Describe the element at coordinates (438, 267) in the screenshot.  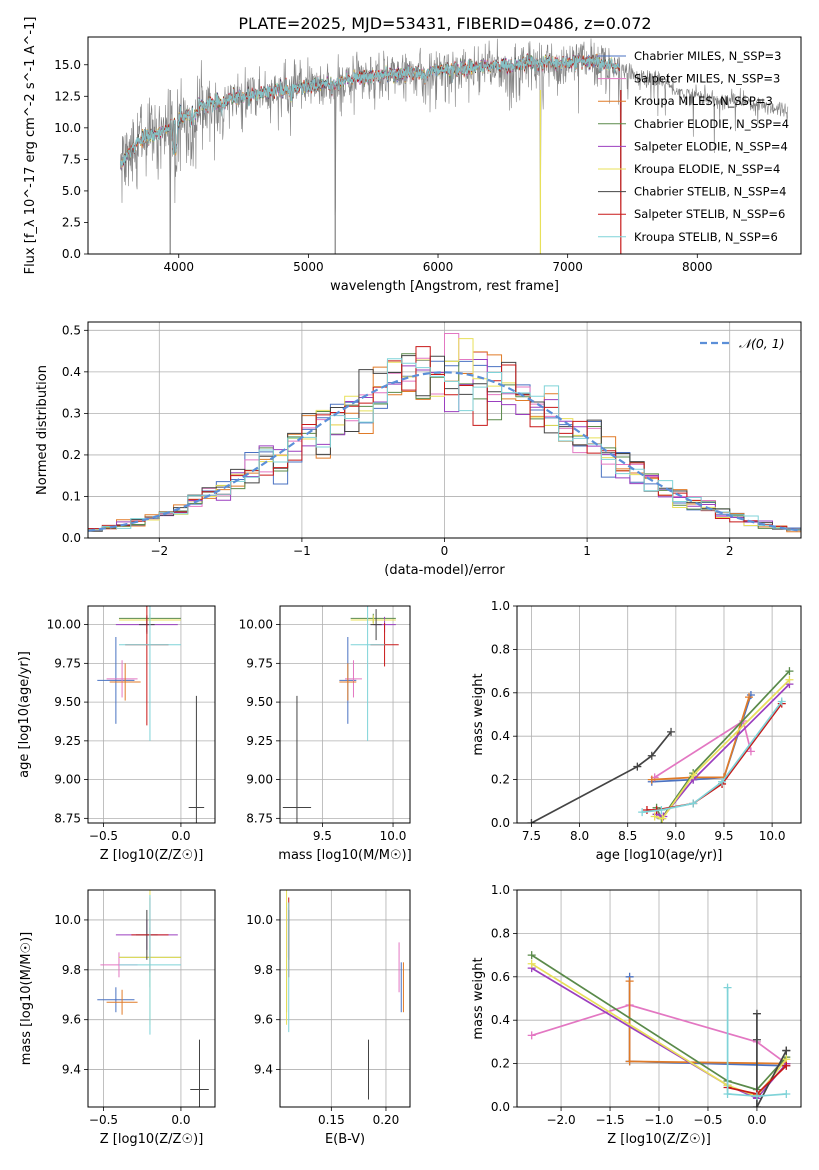
I see `x-tick-label: 6000` at that location.